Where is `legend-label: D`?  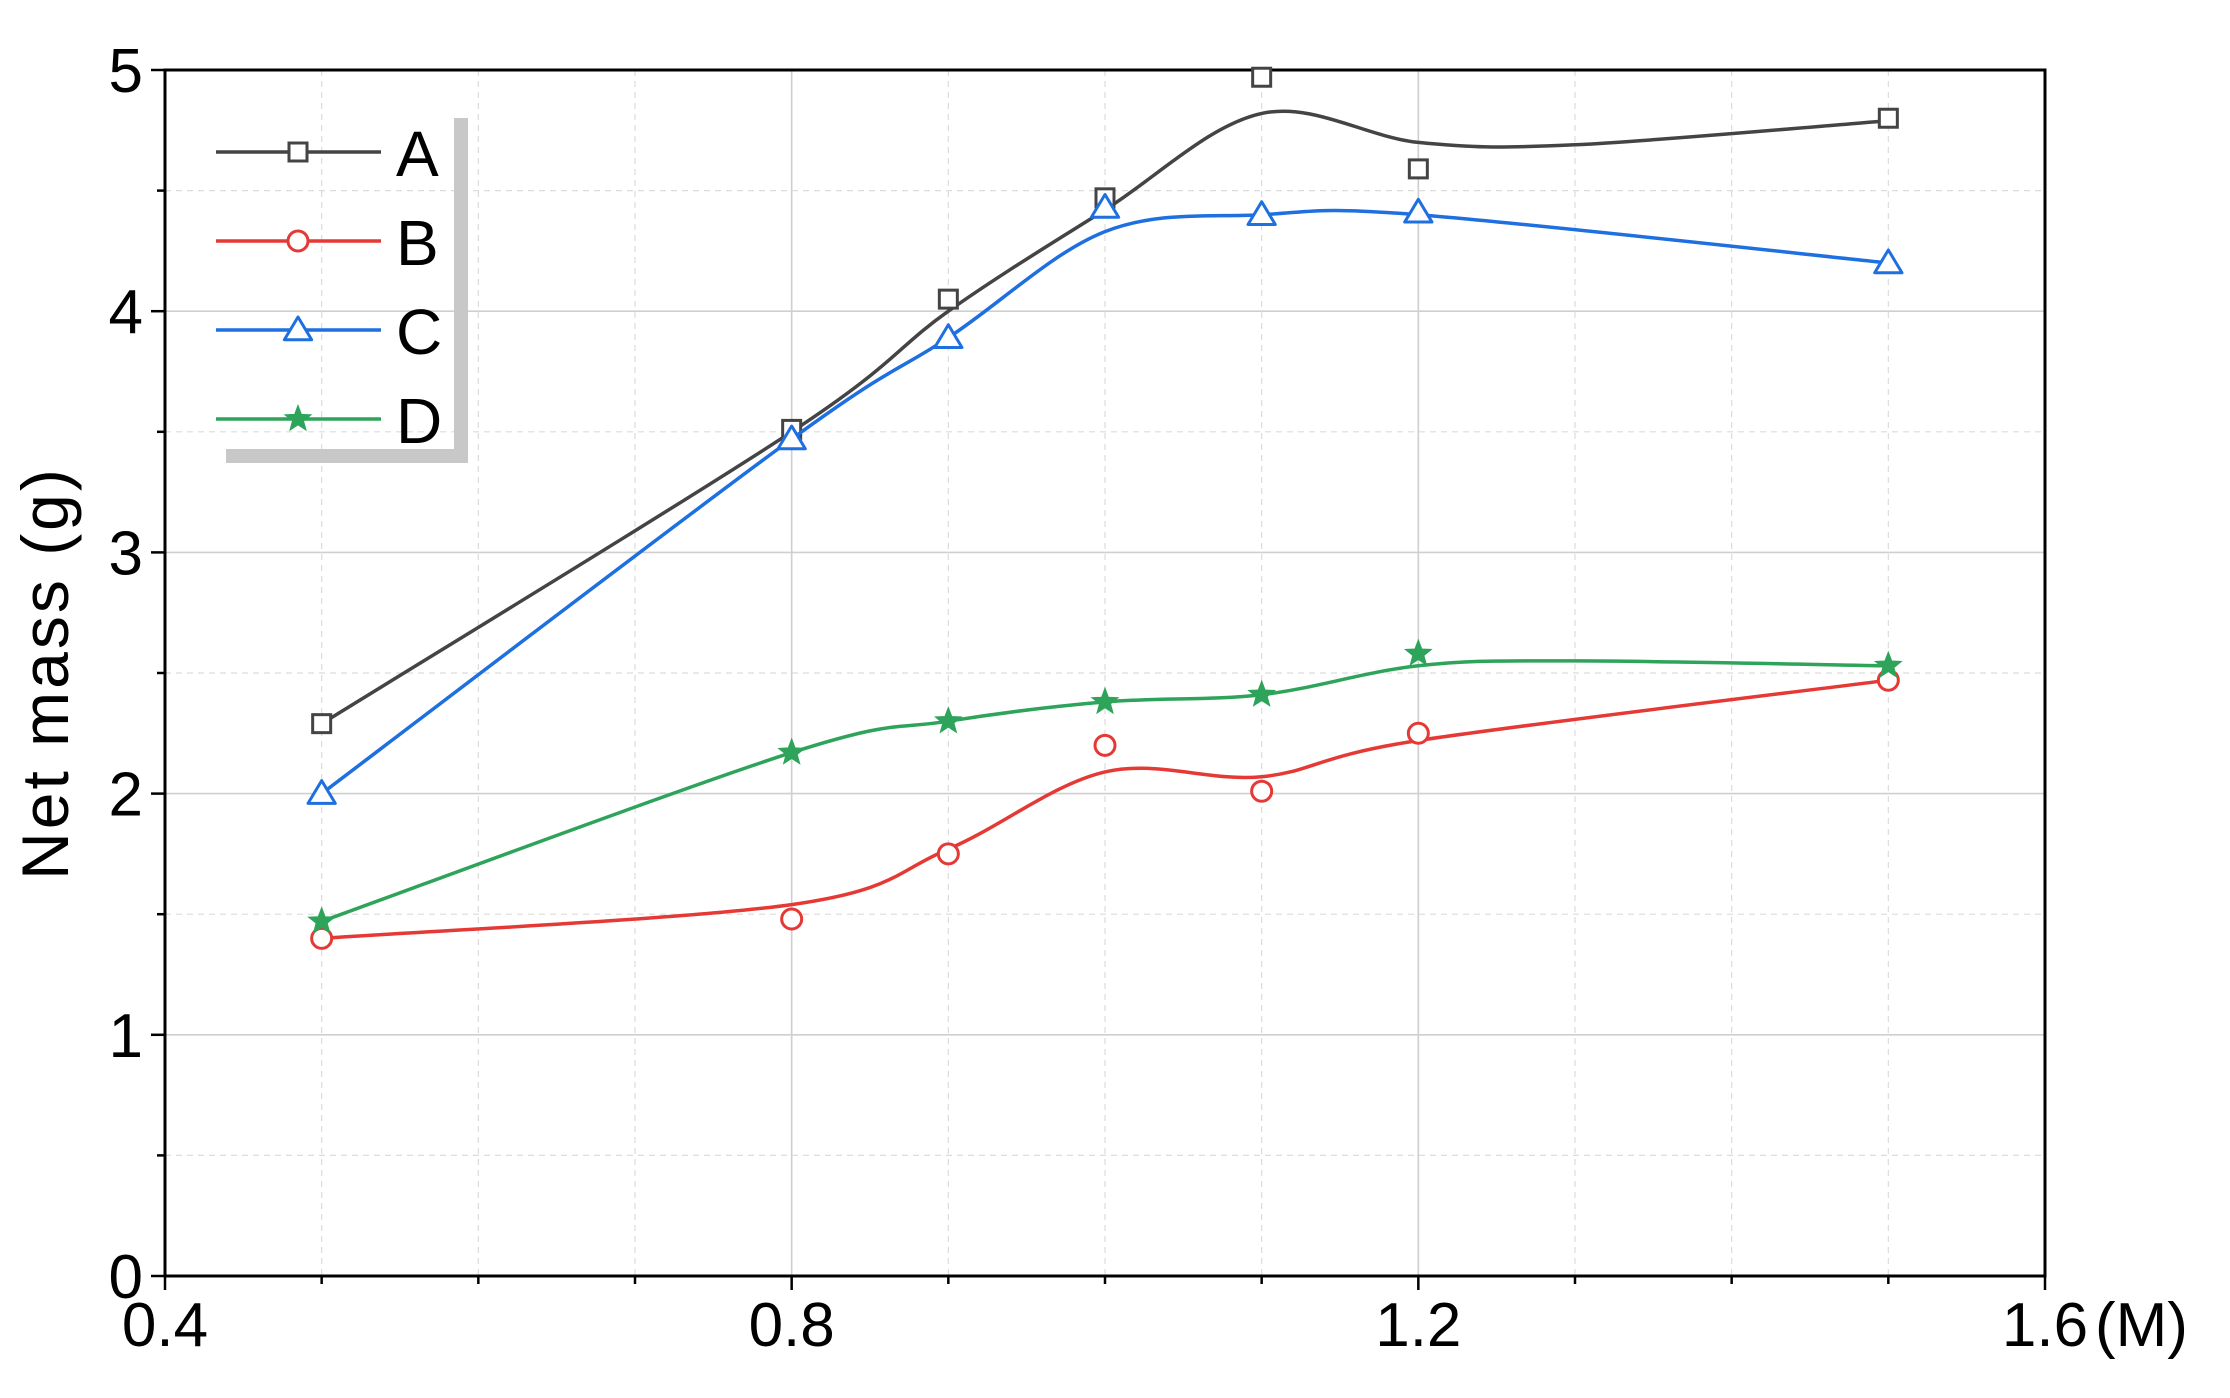 legend-label: D is located at coordinates (419, 421).